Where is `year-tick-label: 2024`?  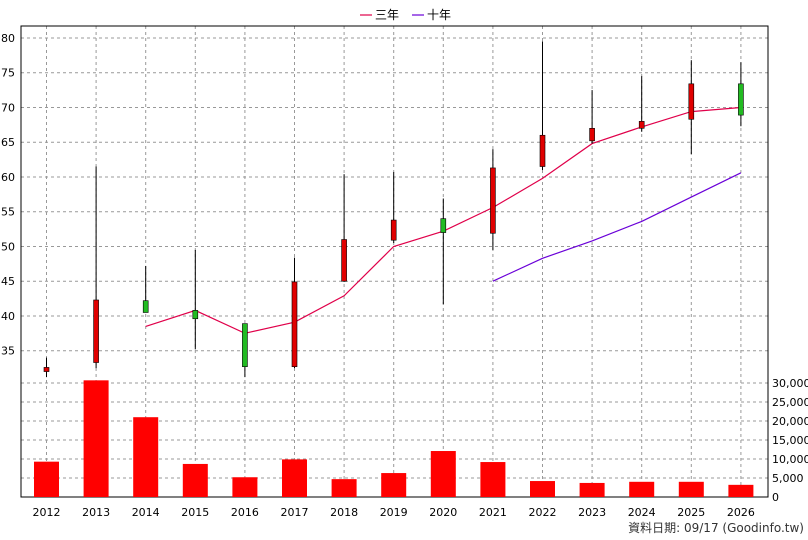 year-tick-label: 2024 is located at coordinates (642, 512).